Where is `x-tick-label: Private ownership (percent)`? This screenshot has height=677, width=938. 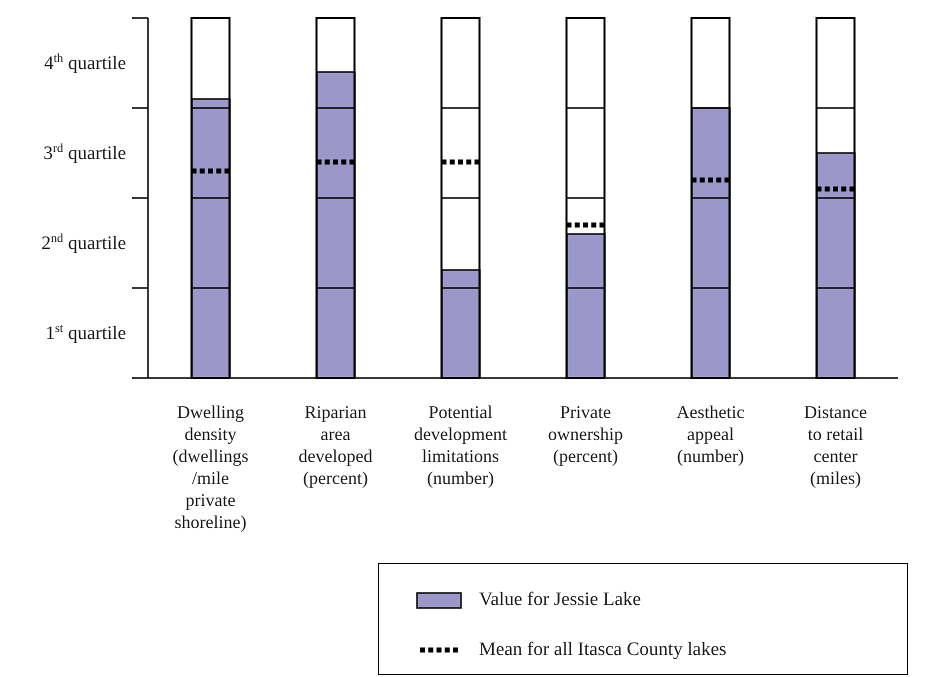 x-tick-label: Private ownership (percent) is located at coordinates (585, 434).